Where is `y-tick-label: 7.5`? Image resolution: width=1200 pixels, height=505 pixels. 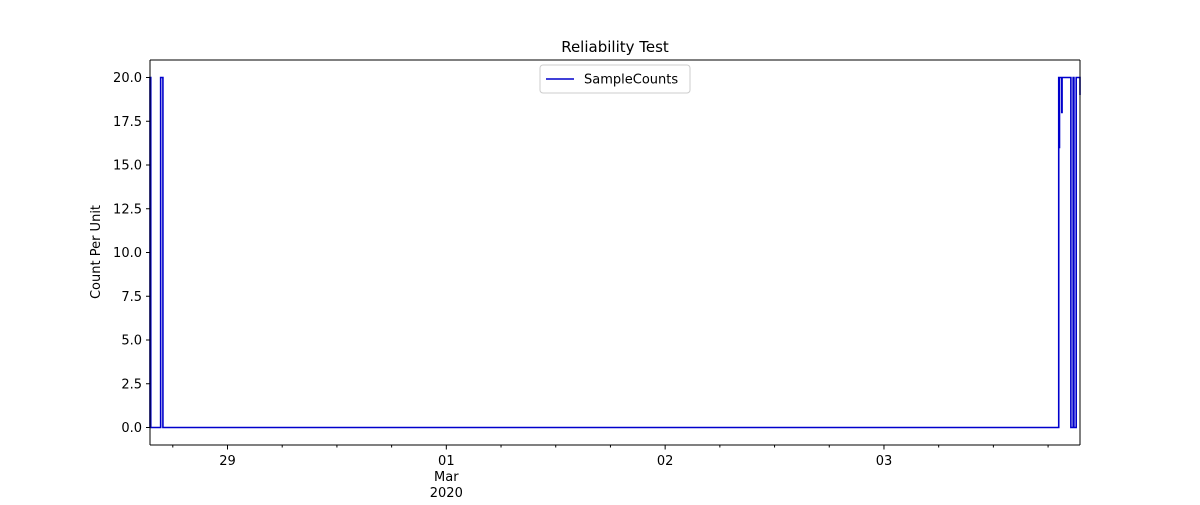 y-tick-label: 7.5 is located at coordinates (131, 297).